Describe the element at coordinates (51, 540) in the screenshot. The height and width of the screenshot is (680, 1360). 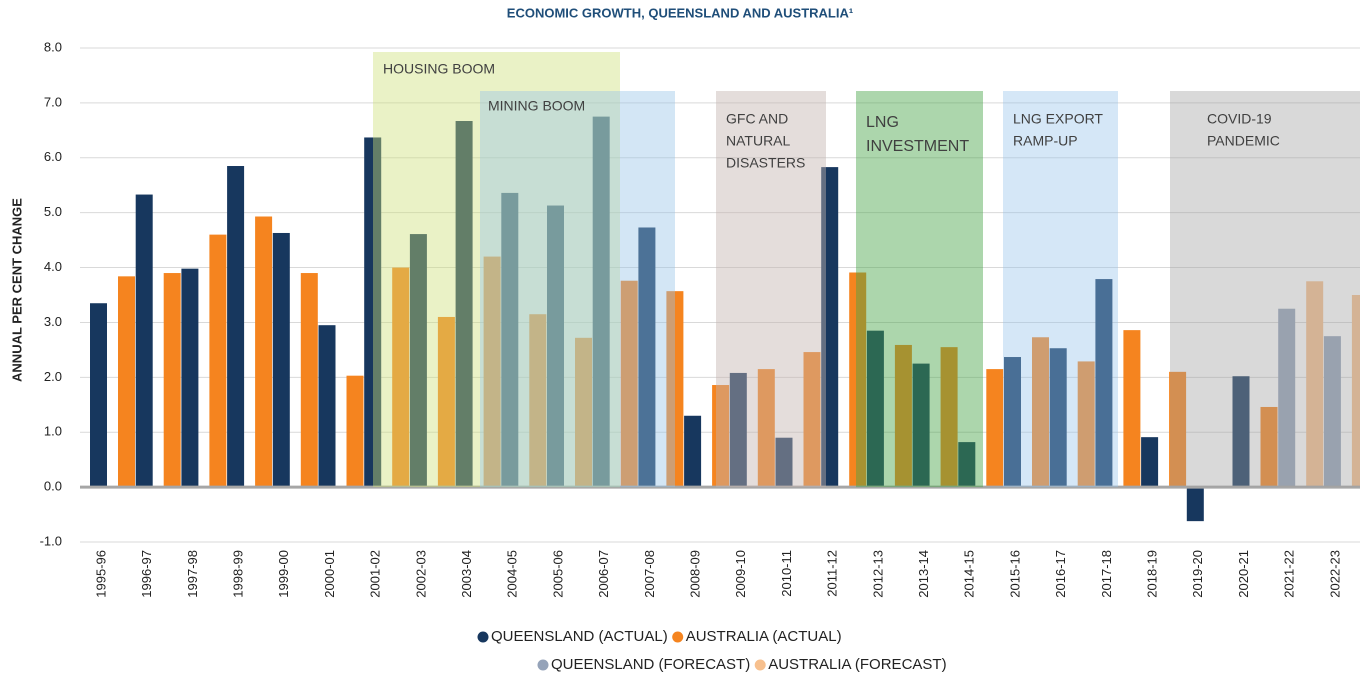
I see `y-tick-label: -1.0` at that location.